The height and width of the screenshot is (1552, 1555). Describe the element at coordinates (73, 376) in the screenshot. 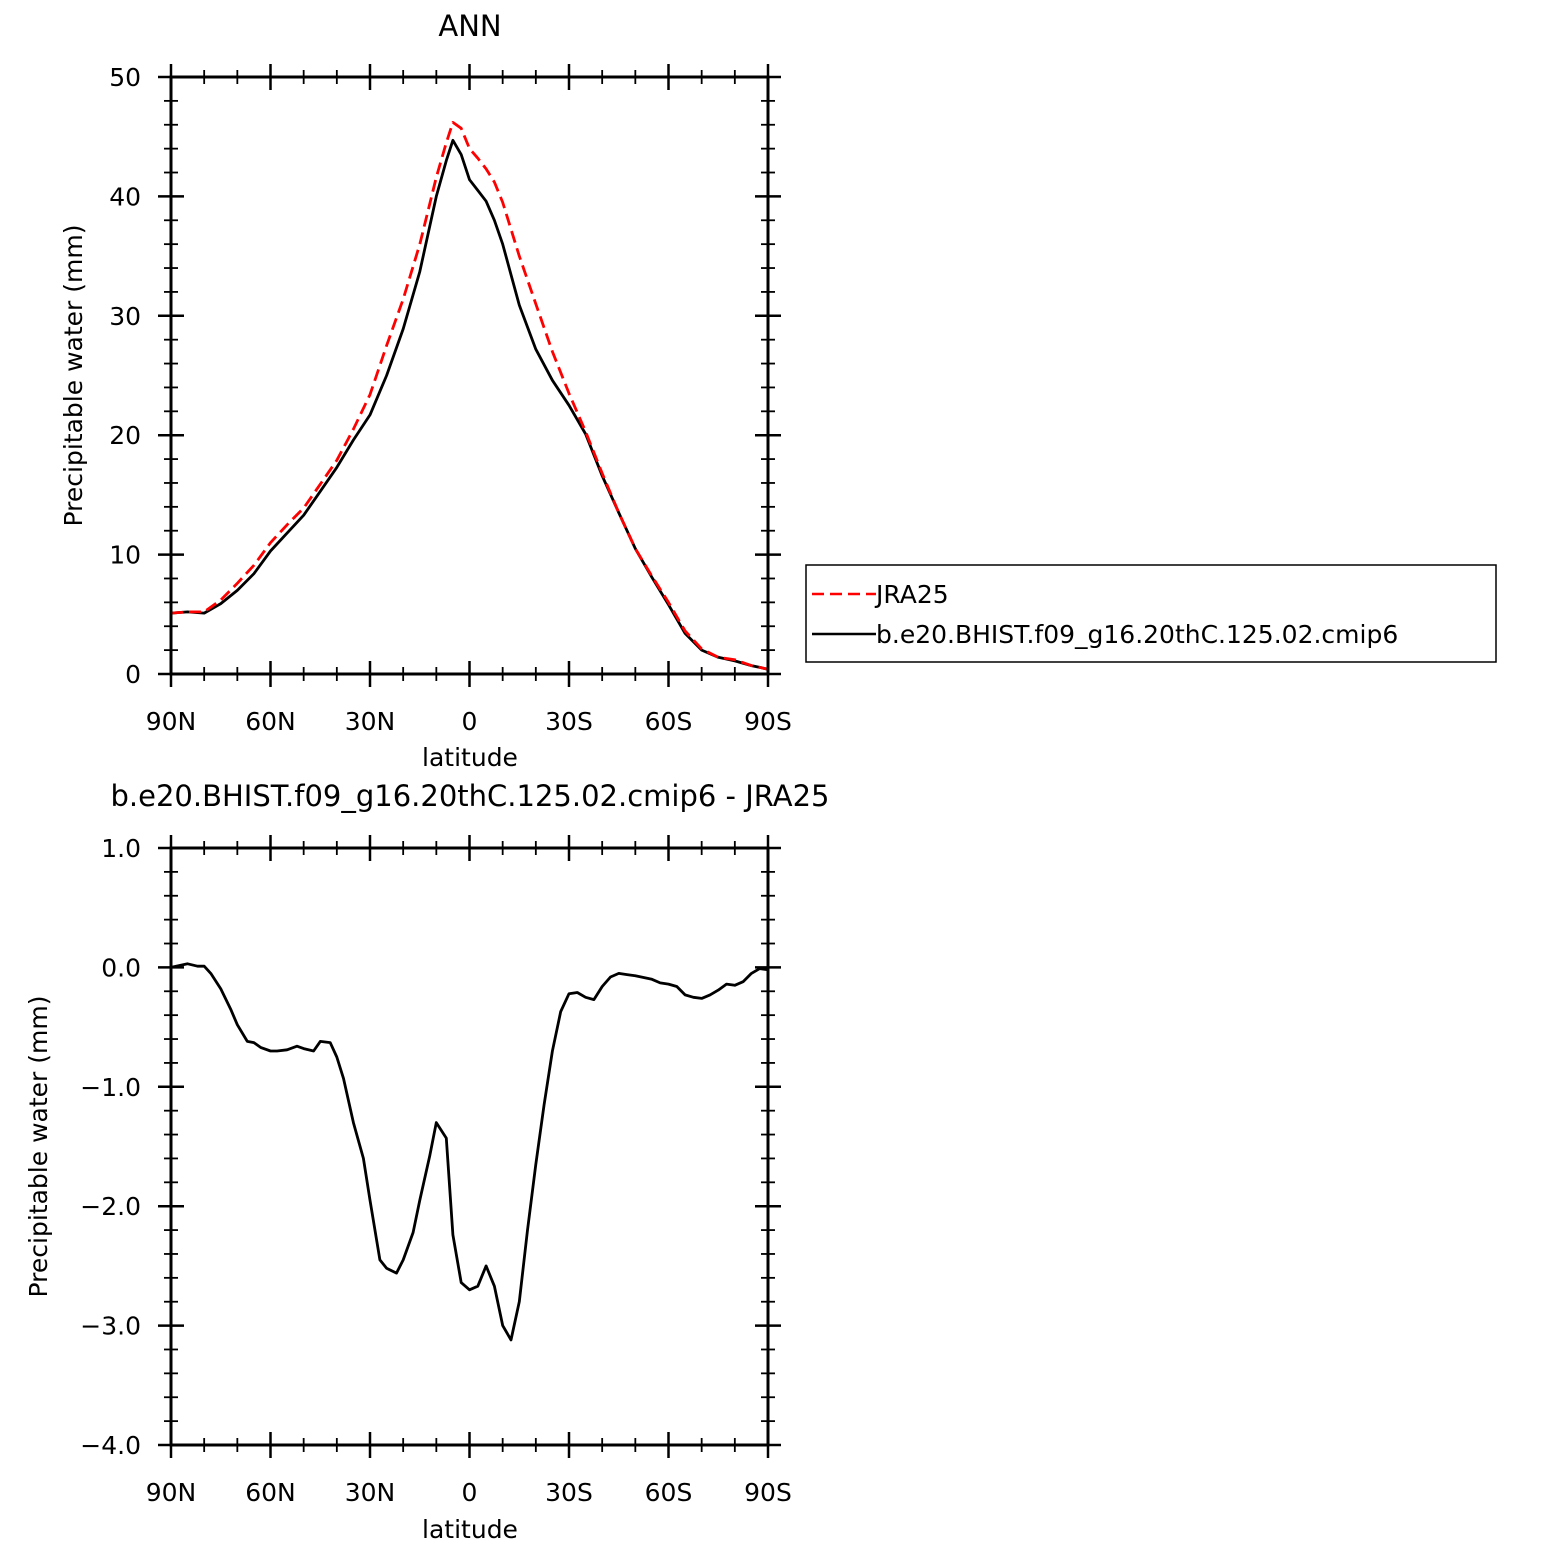

I see `top-y-axis-label: Precipitable water (mm)` at that location.